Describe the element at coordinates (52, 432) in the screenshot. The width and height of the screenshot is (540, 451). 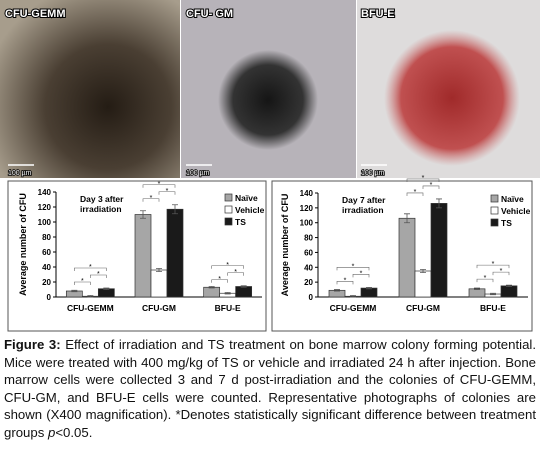
I see `caption-italic: p` at that location.